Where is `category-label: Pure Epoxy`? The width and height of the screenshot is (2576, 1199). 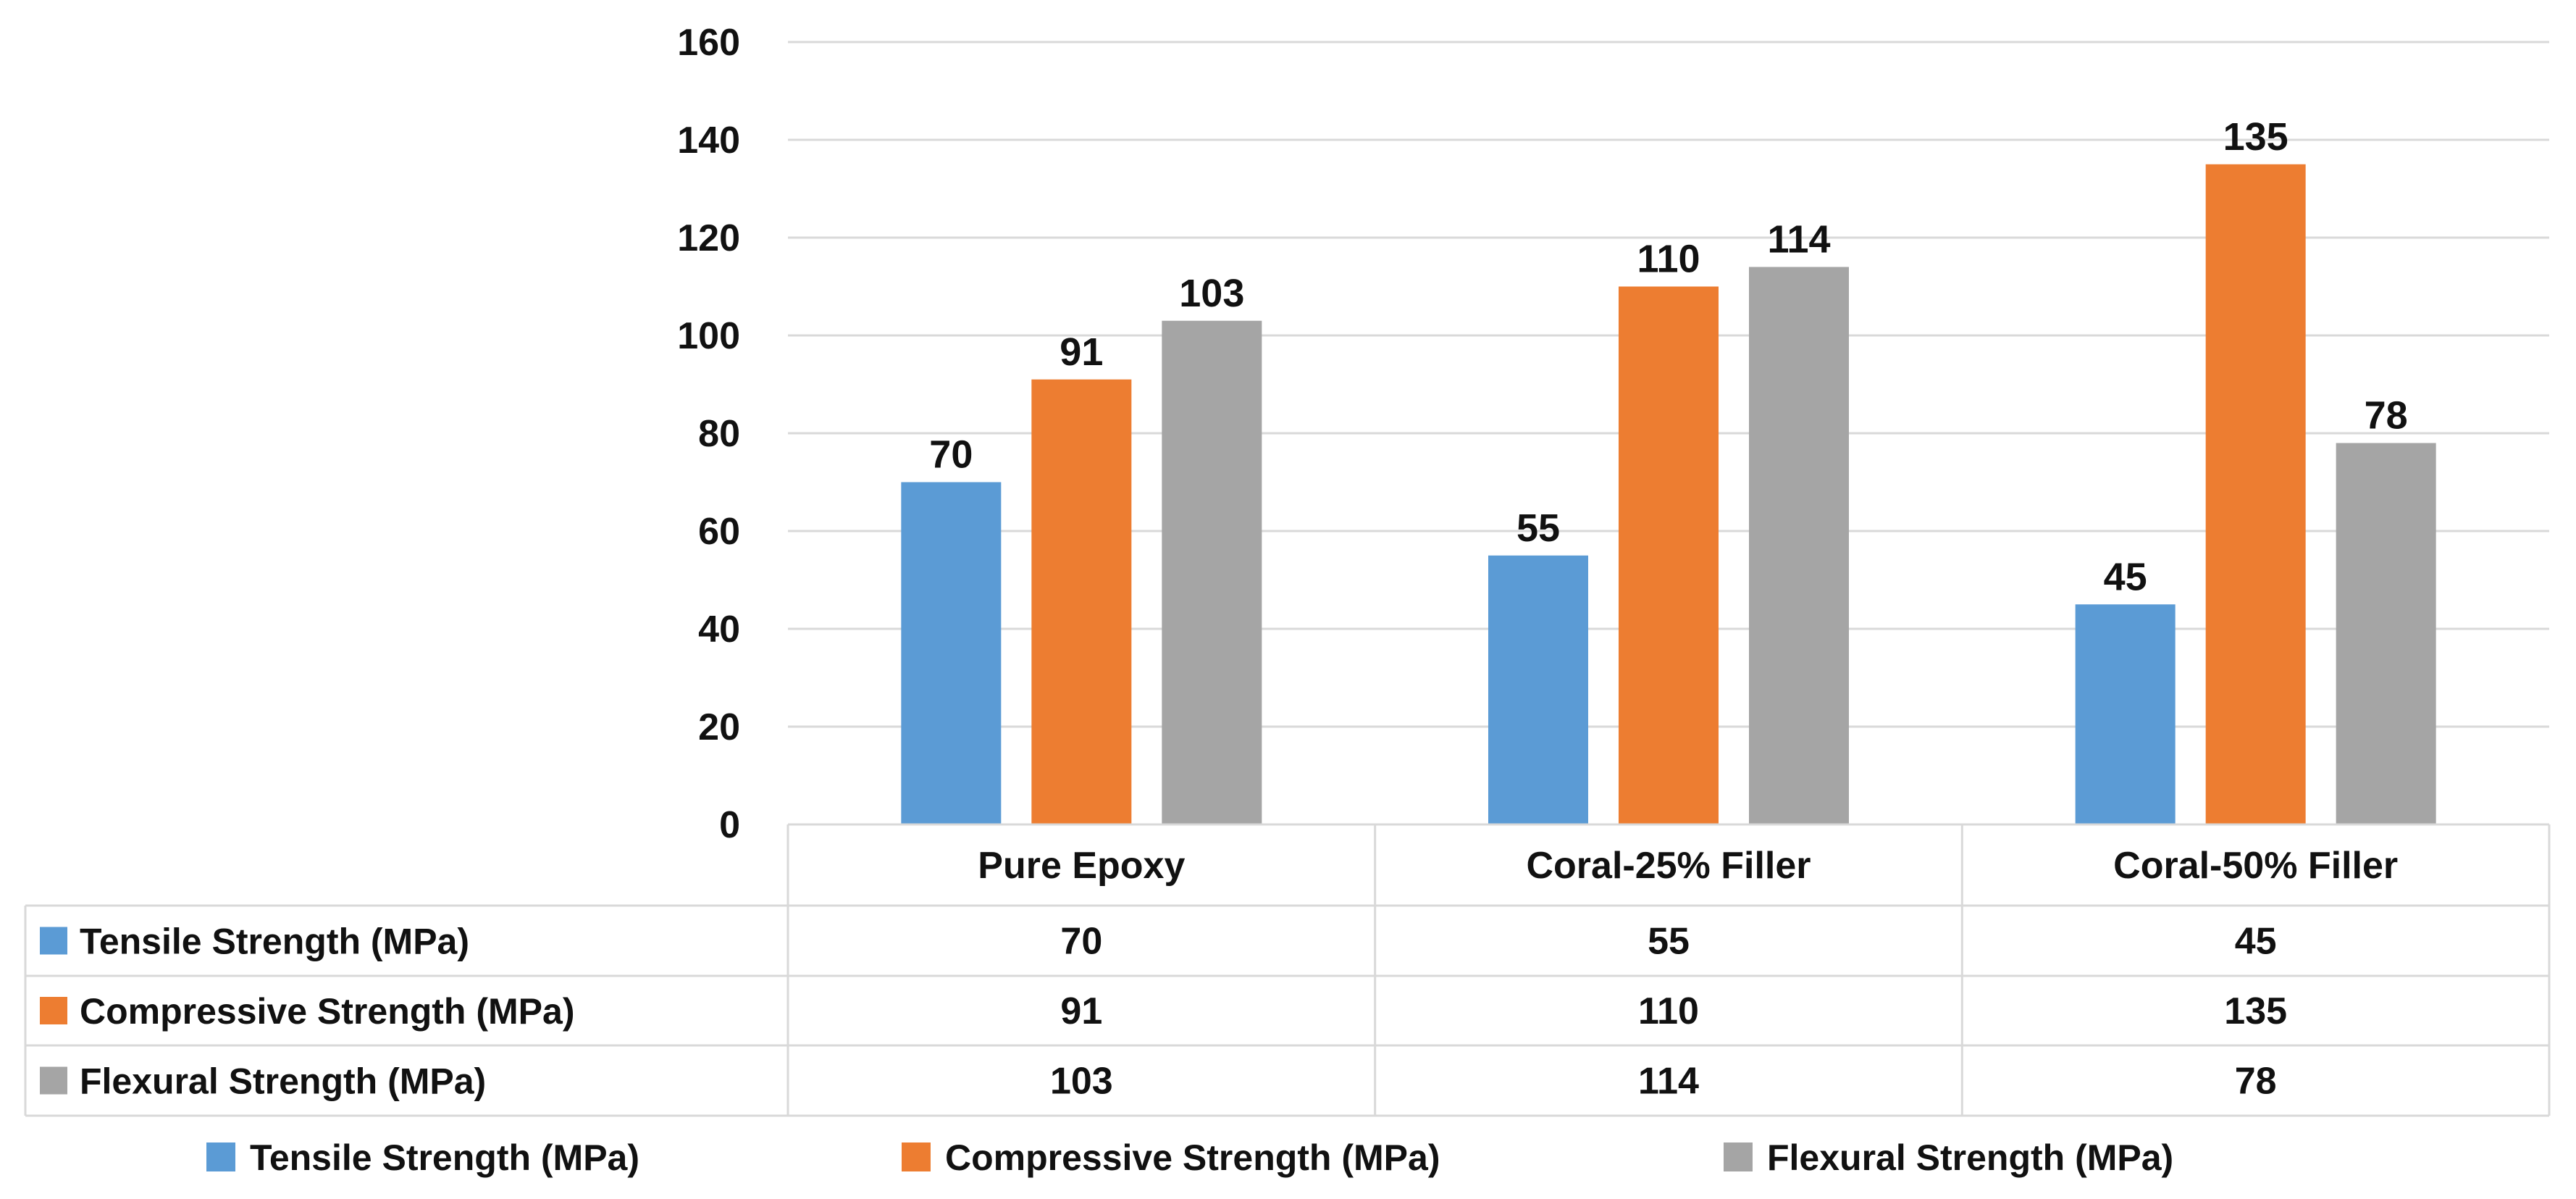 category-label: Pure Epoxy is located at coordinates (1081, 866).